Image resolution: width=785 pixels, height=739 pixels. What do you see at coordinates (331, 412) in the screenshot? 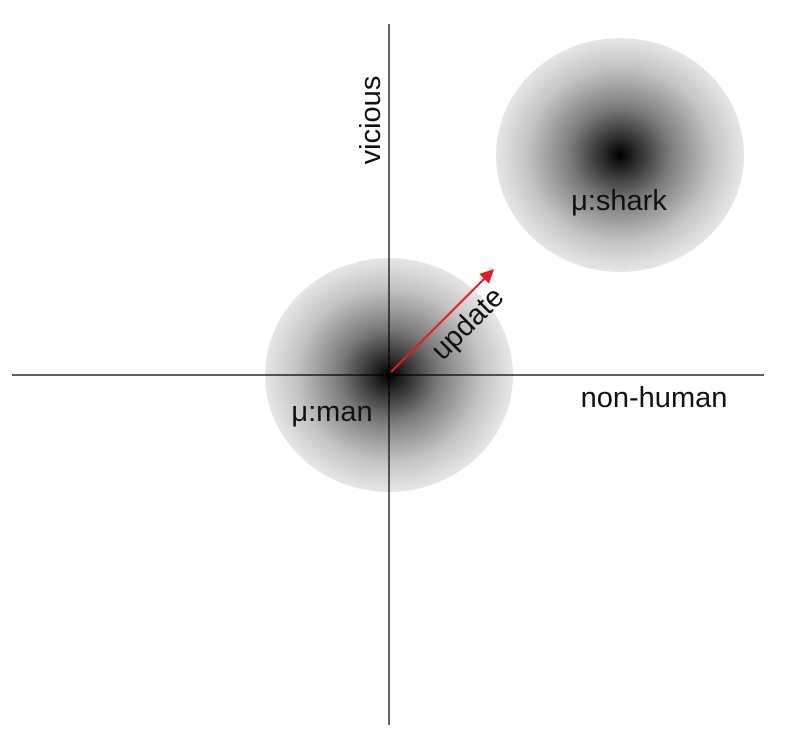
I see `man-cluster-label: μ:man` at bounding box center [331, 412].